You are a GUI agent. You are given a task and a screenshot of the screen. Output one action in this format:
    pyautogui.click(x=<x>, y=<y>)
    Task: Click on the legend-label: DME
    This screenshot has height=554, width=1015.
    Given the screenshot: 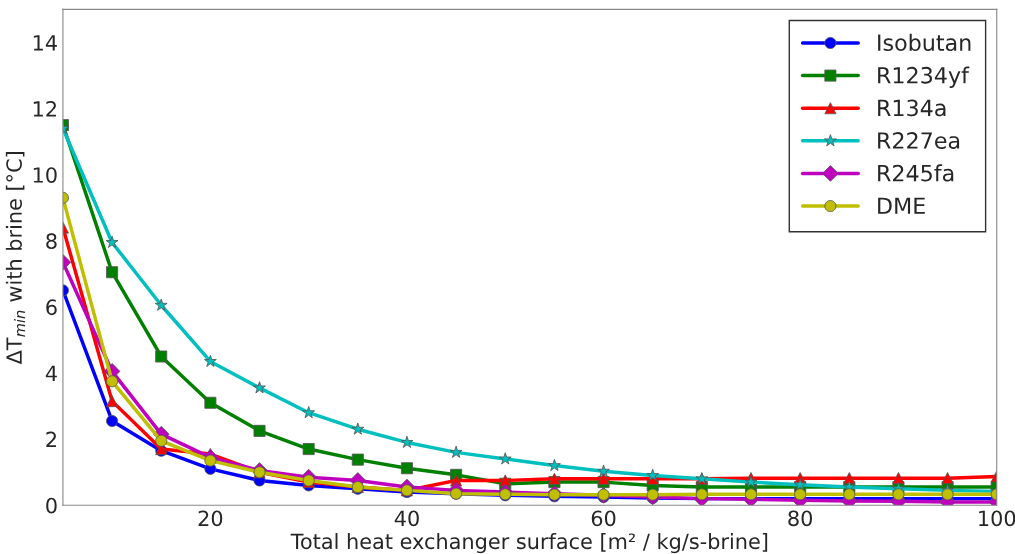 What is the action you would take?
    pyautogui.click(x=901, y=205)
    